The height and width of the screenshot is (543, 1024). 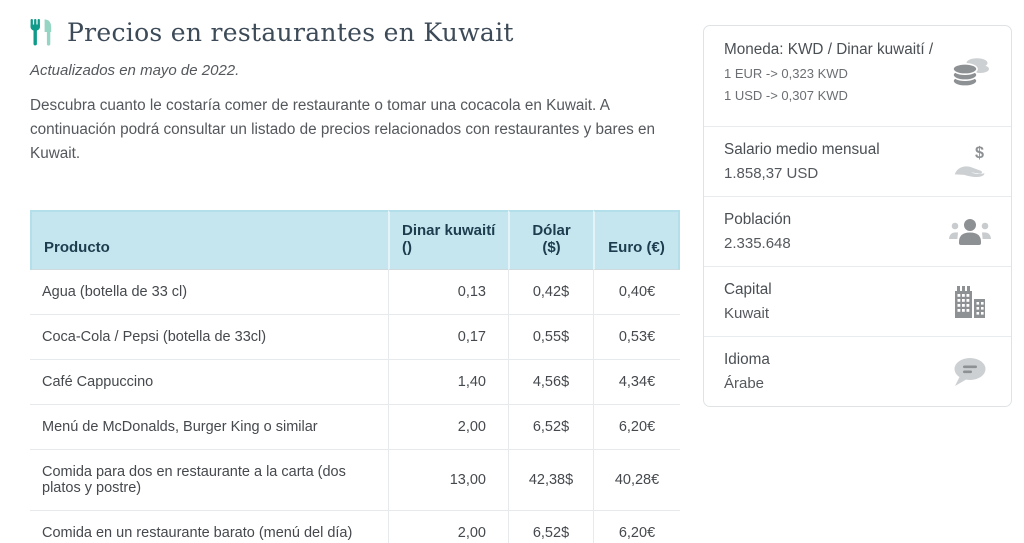 I want to click on usd-cell: 0,55$, so click(x=550, y=338).